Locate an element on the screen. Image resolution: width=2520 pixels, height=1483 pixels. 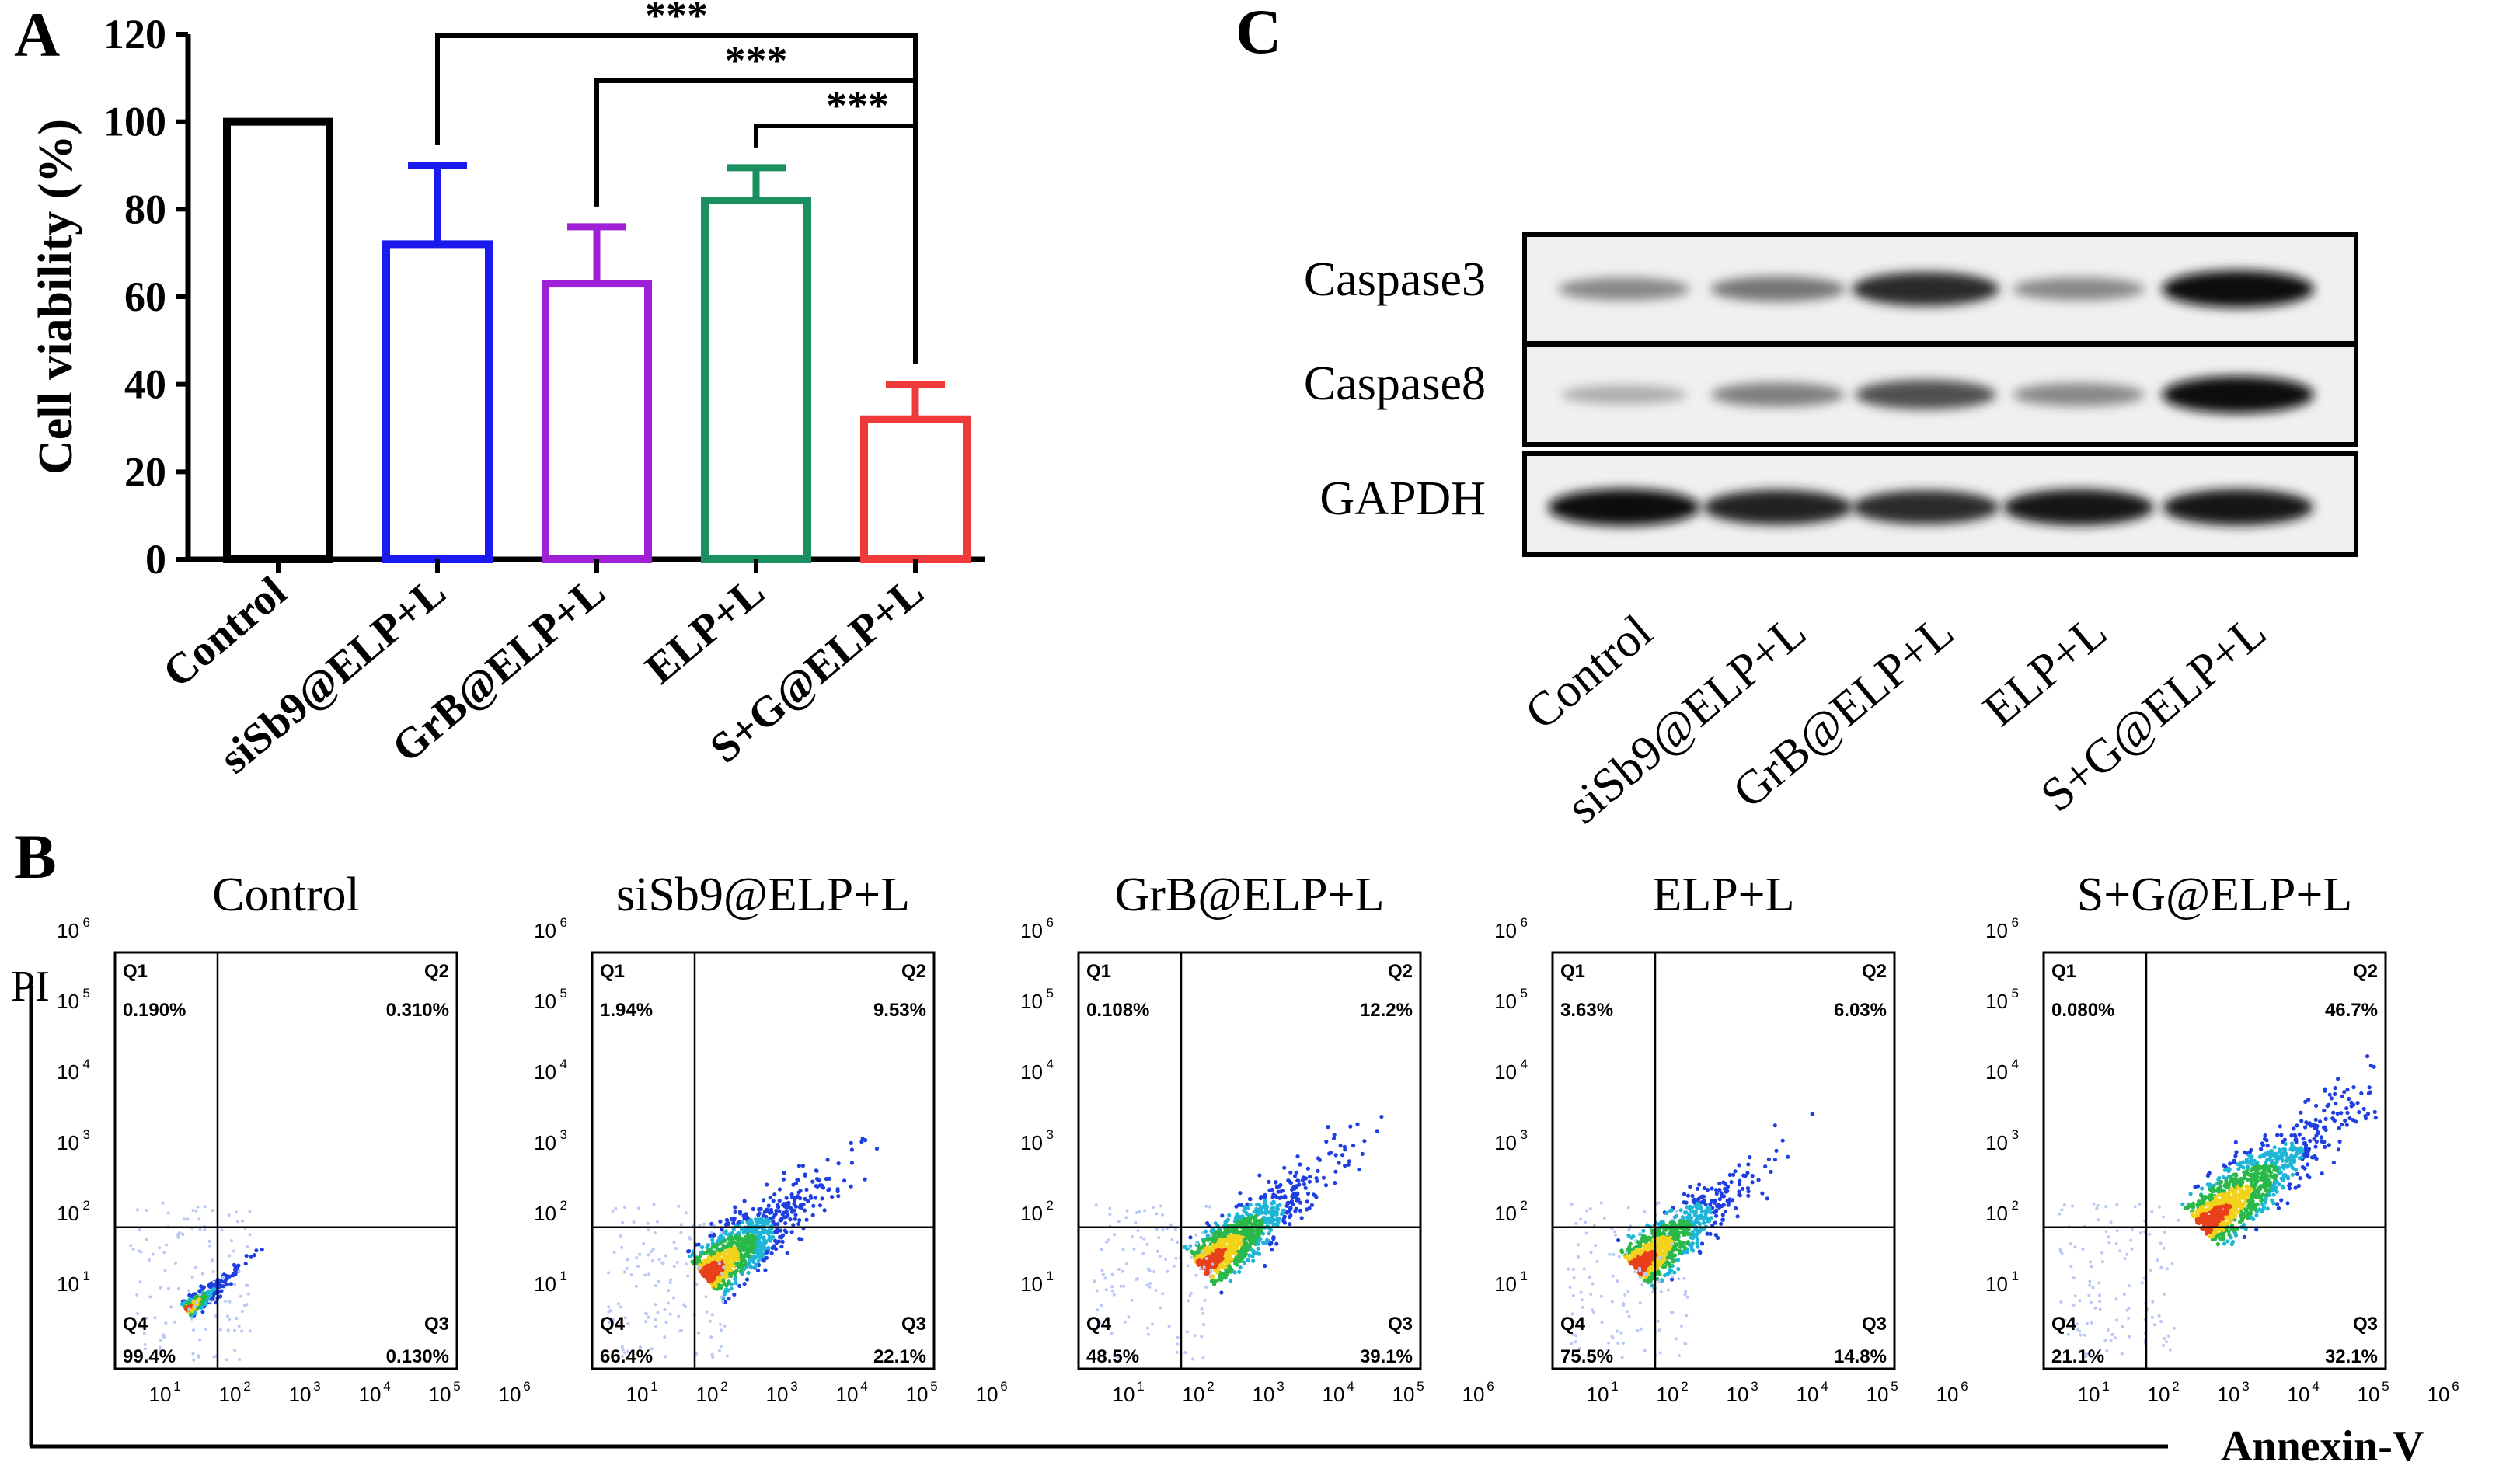
x-tick-label: 10 3 is located at coordinates (2234, 1392).